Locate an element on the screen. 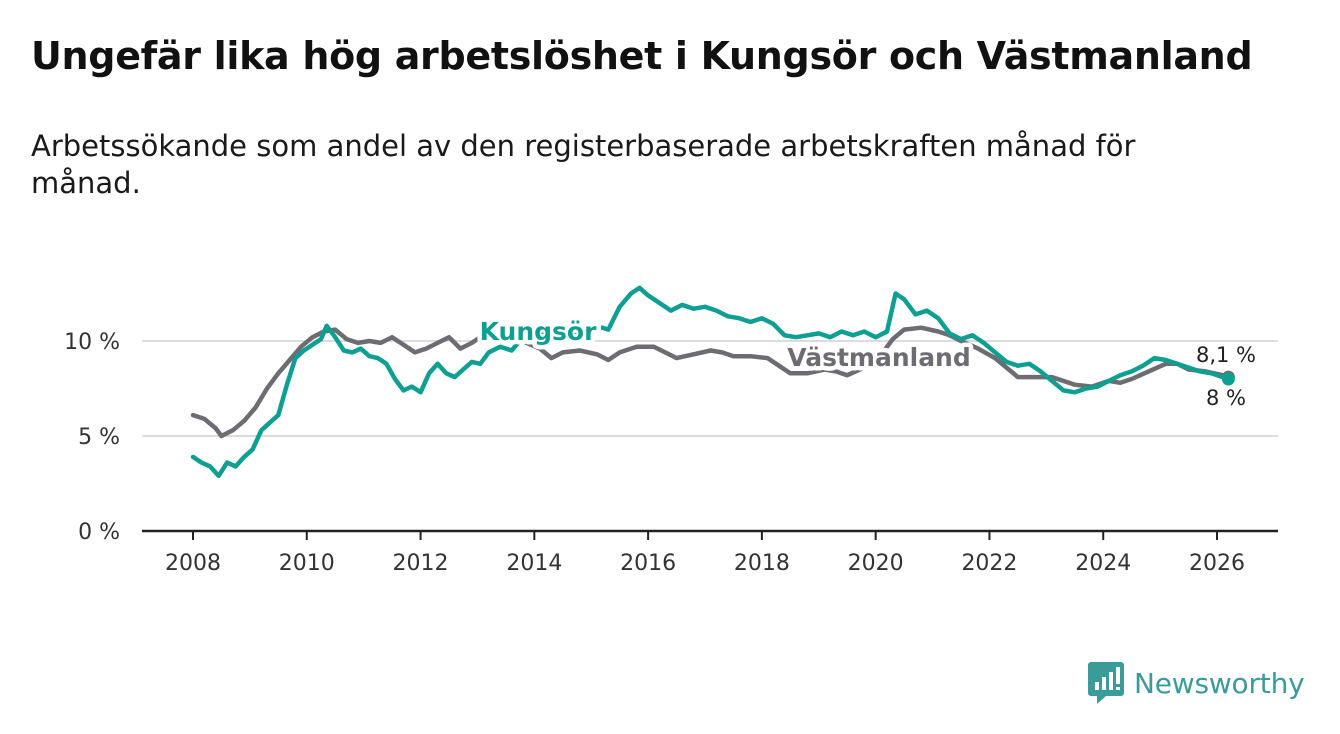 The image size is (1340, 734). x-tick-label: 2008 is located at coordinates (193, 563).